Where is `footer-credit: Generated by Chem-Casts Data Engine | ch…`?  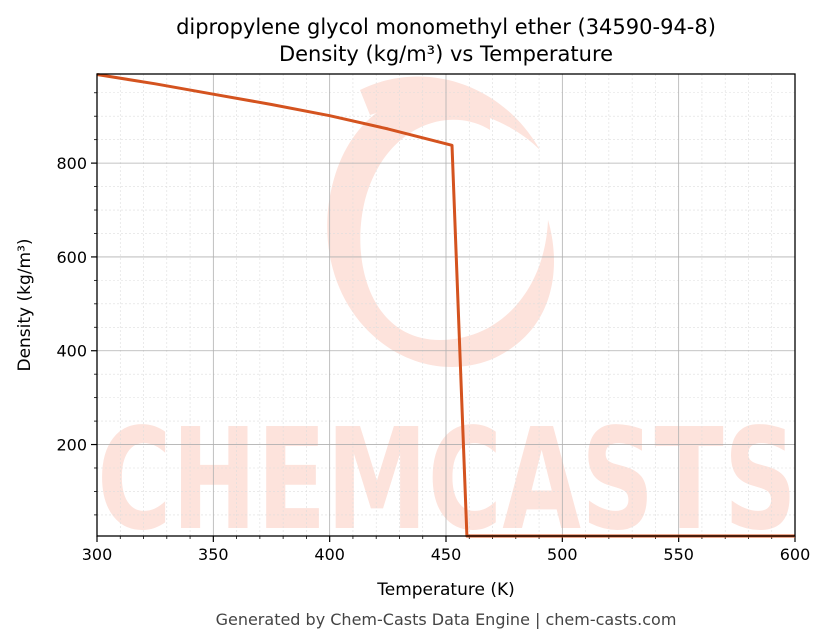 footer-credit: Generated by Chem-Casts Data Engine | ch… is located at coordinates (446, 619).